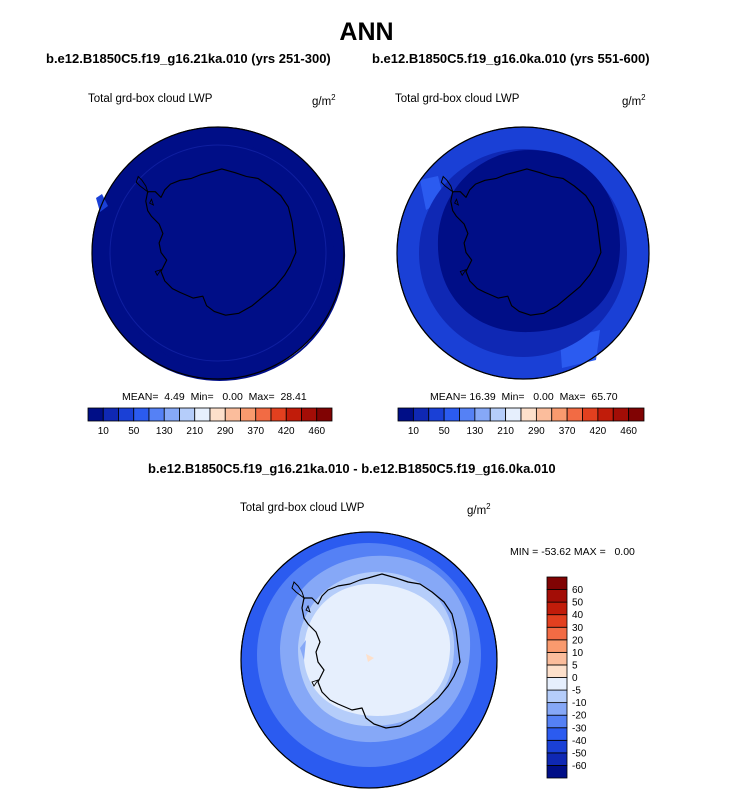  What do you see at coordinates (578, 653) in the screenshot?
I see `panel3-colorbar-tick-label: 10` at bounding box center [578, 653].